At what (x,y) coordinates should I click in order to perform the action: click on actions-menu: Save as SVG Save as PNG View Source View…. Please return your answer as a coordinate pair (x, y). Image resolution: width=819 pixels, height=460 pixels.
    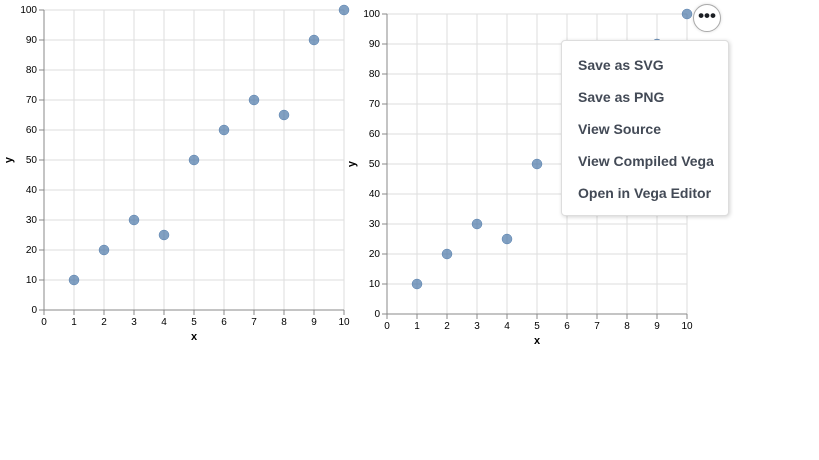
    Looking at the image, I should click on (645, 128).